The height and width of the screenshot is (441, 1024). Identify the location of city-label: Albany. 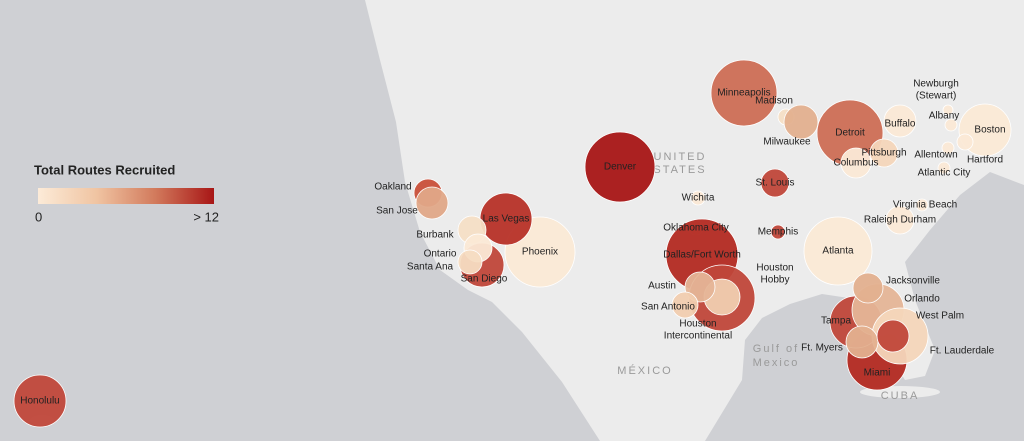
(944, 116).